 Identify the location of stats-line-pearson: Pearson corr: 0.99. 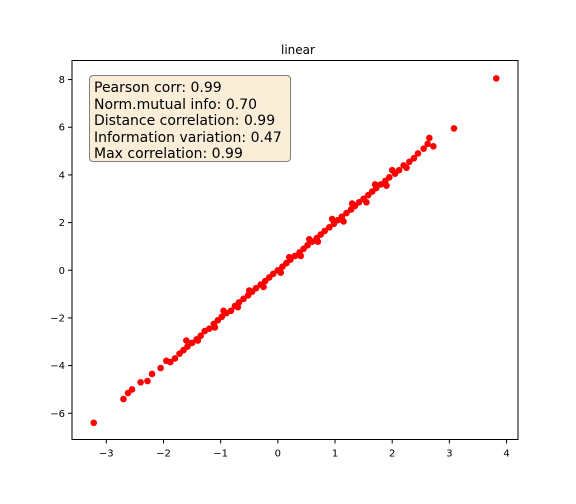
(158, 88).